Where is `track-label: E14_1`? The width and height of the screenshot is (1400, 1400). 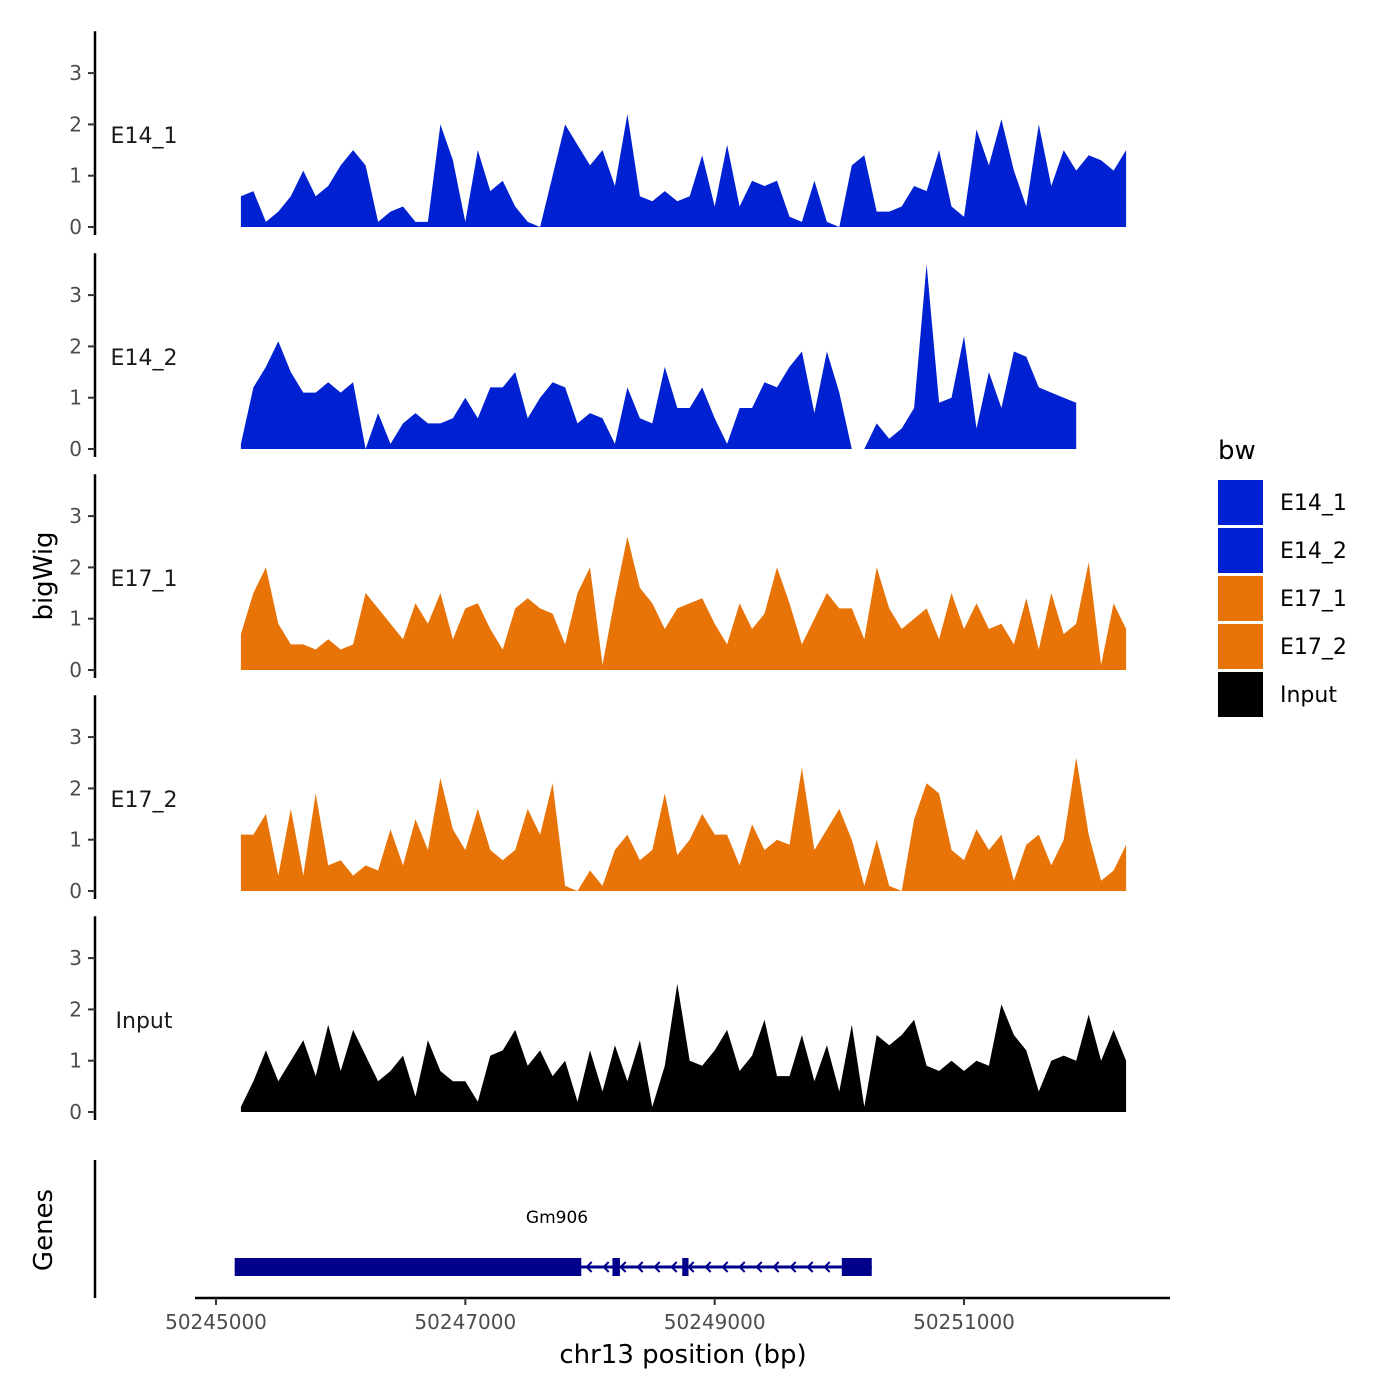 track-label: E14_1 is located at coordinates (144, 136).